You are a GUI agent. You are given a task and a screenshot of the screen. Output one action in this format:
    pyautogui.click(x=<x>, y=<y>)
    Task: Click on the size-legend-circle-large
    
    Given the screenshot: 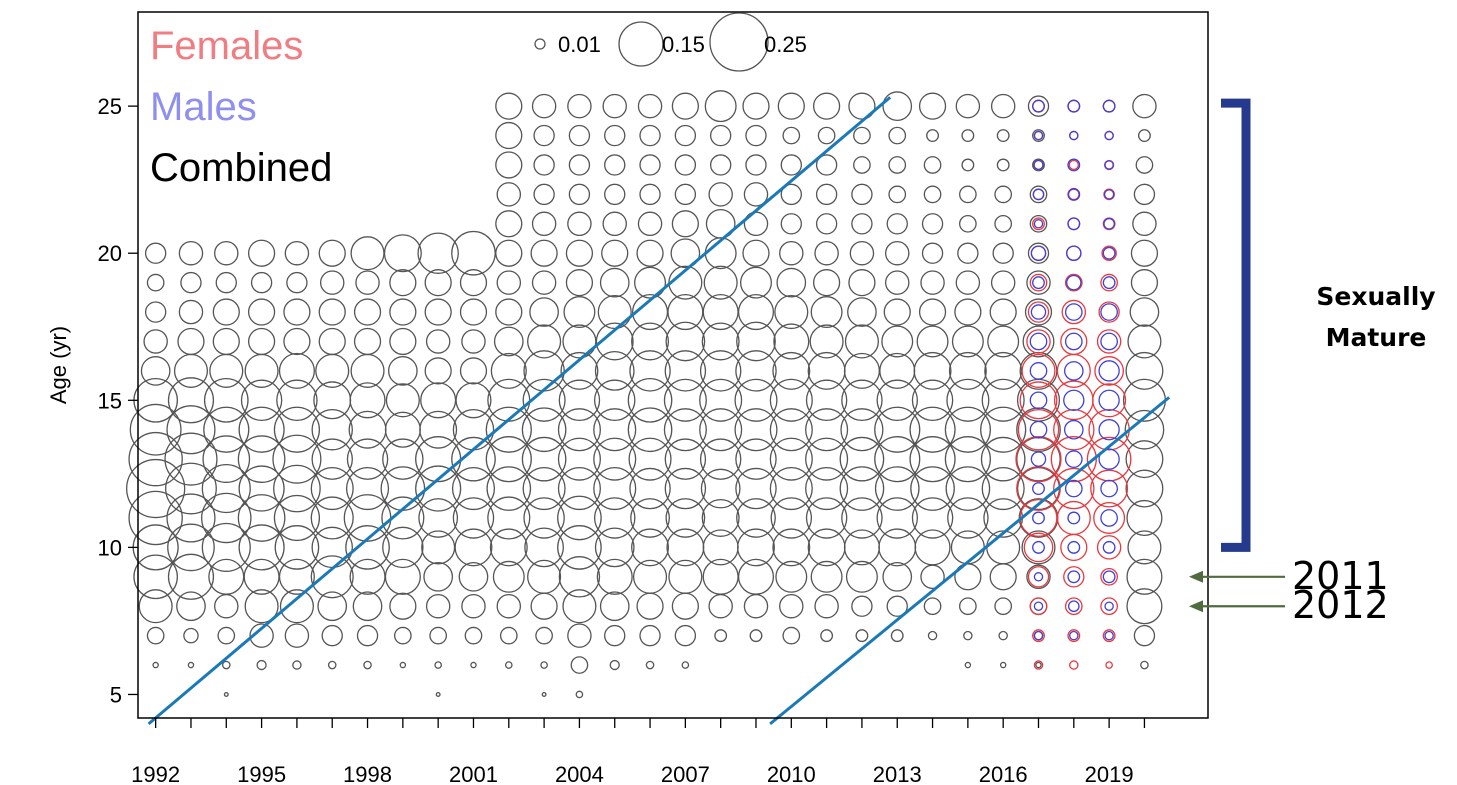 What is the action you would take?
    pyautogui.click(x=739, y=42)
    